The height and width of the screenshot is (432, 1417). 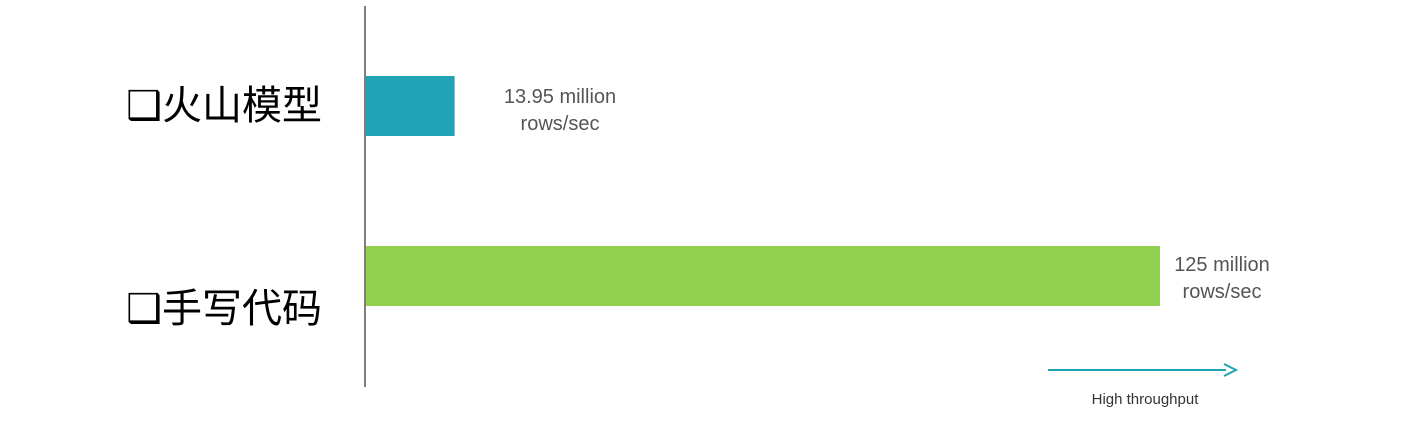 I want to click on throughput-arrow-head, so click(x=1231, y=370).